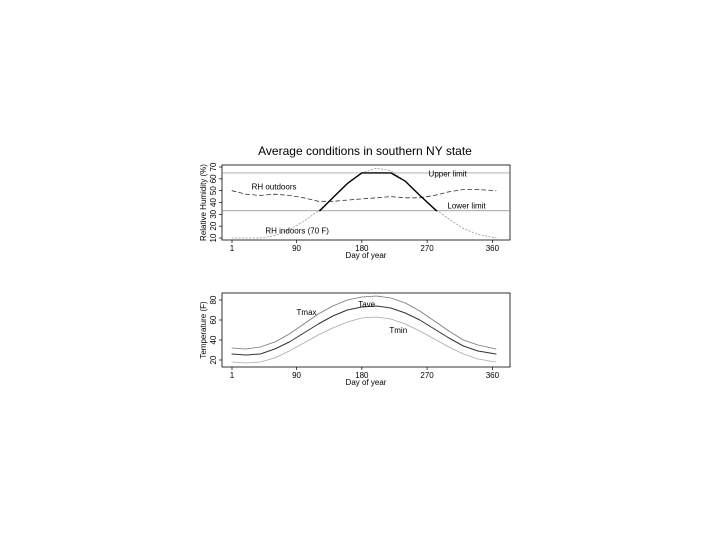 The height and width of the screenshot is (540, 720). What do you see at coordinates (232, 375) in the screenshot?
I see `temperature-xtick-label: 1` at bounding box center [232, 375].